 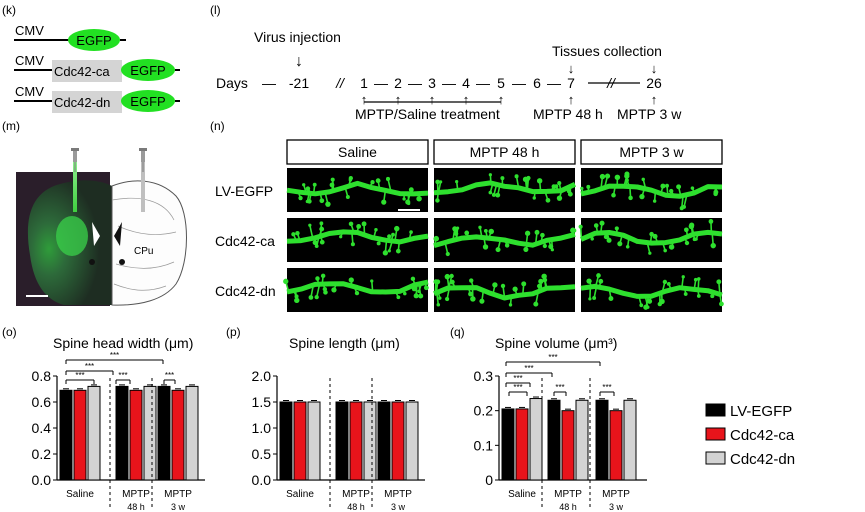 What do you see at coordinates (607, 51) in the screenshot?
I see `tissues-collection-label: Tissues collection` at bounding box center [607, 51].